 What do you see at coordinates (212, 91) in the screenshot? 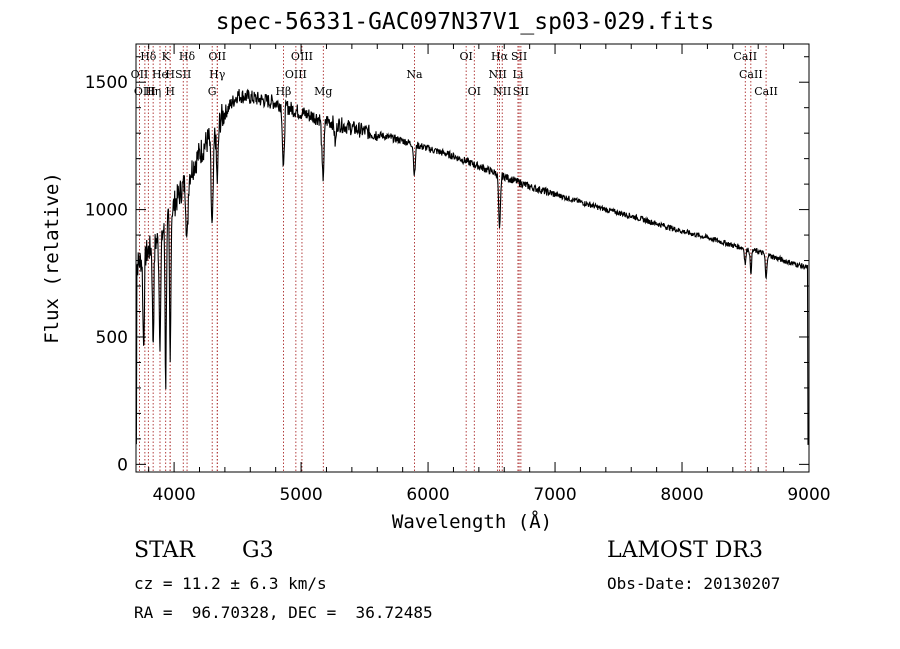
I see `line-marker-label: G` at bounding box center [212, 91].